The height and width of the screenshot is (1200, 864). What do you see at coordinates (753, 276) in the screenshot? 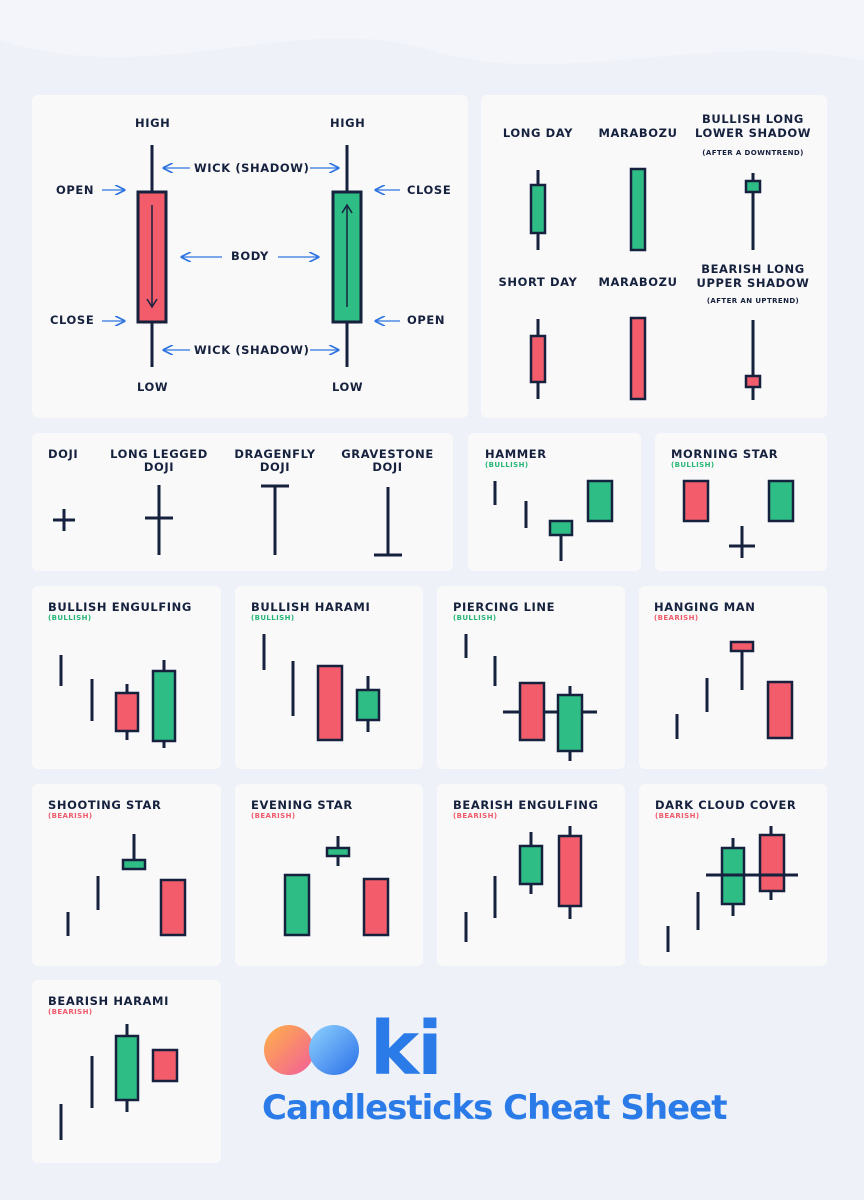
I see `bearish-long-upper-shadow-label: BEARISH LONG UPPER SHADOW` at bounding box center [753, 276].